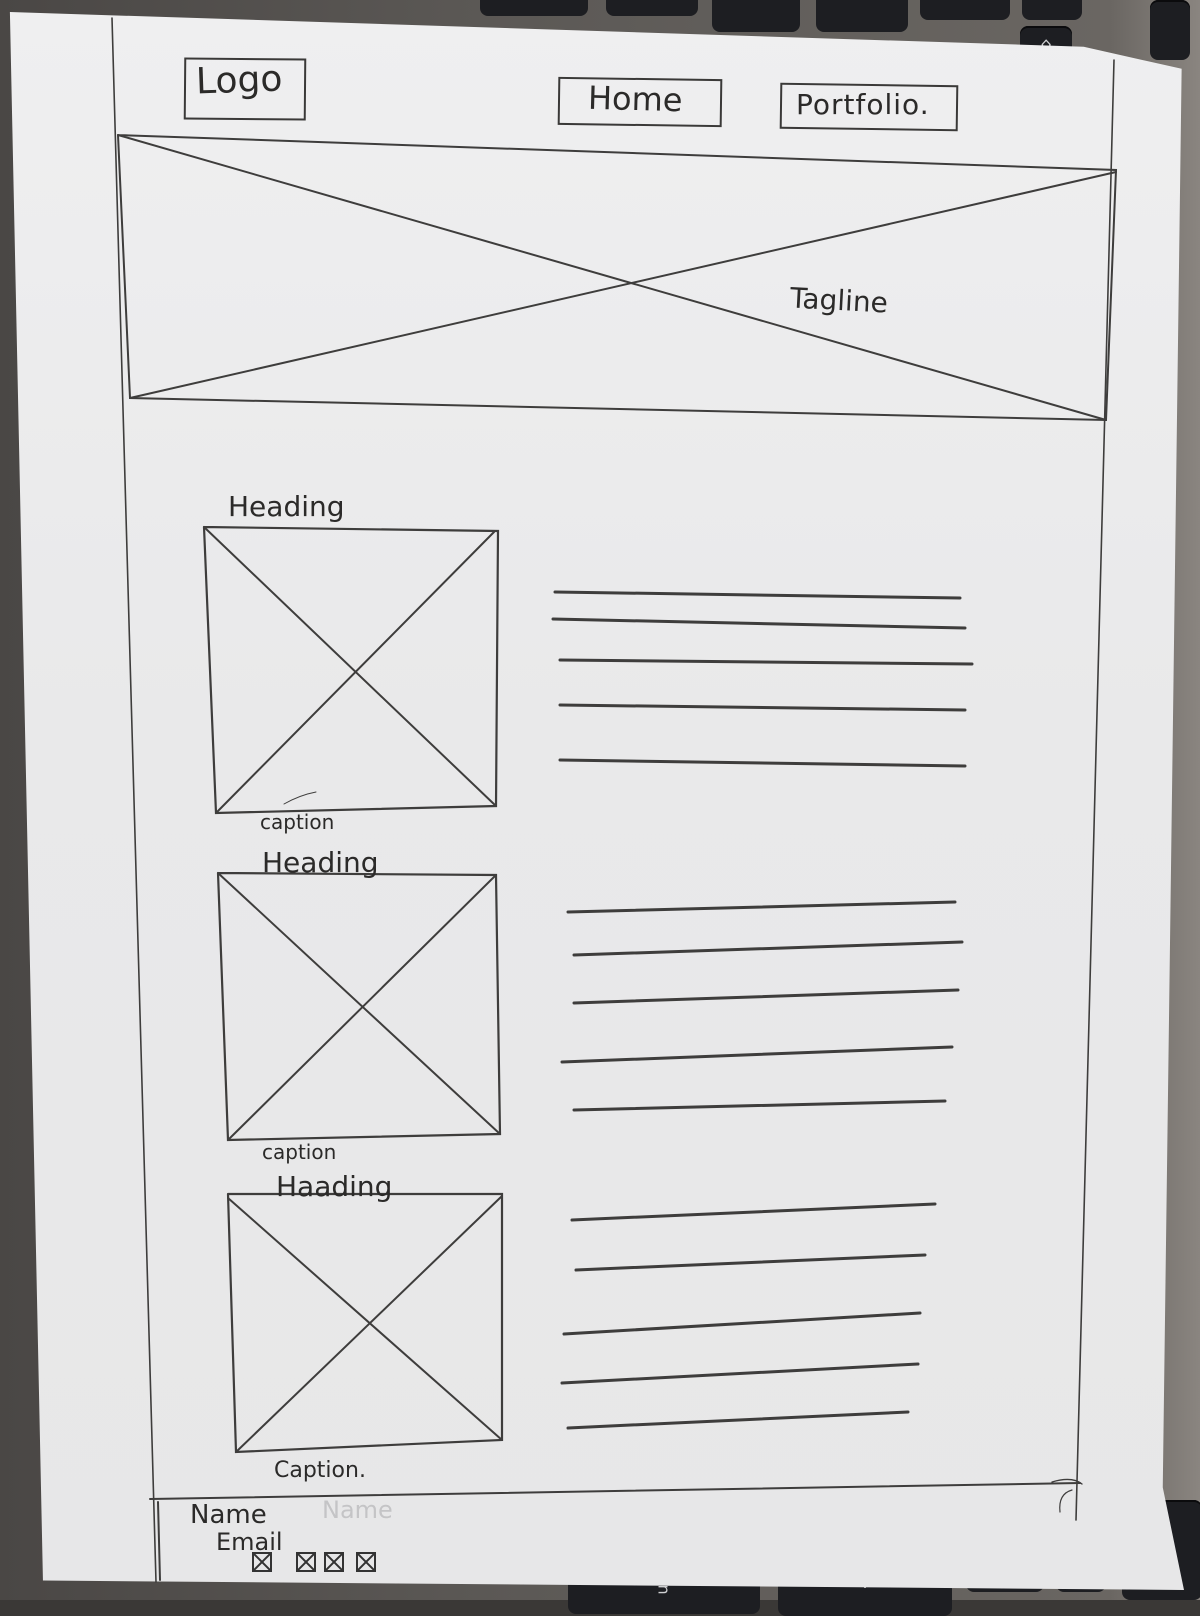 The width and height of the screenshot is (1200, 1616). Describe the element at coordinates (134, 800) in the screenshot. I see `page-border-left` at that location.